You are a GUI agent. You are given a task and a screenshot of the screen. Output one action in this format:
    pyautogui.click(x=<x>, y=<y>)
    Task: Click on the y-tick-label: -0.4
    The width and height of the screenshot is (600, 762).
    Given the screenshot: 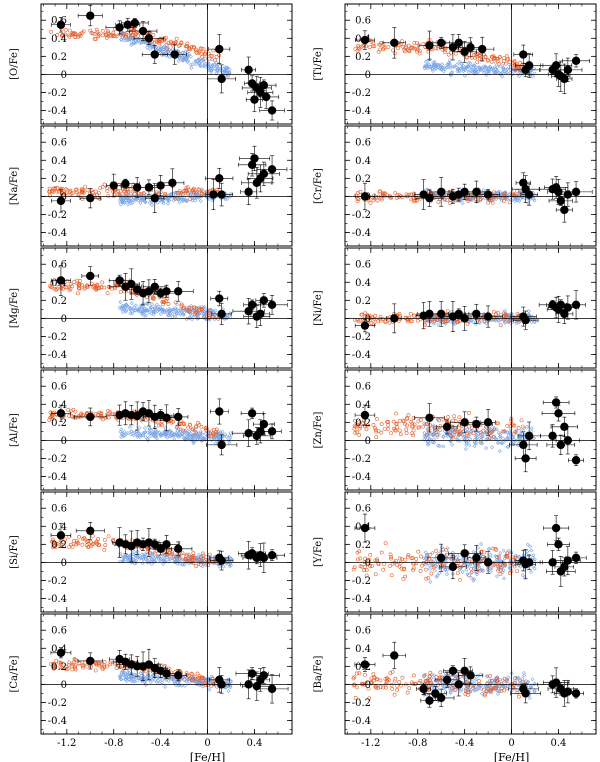 What is the action you would take?
    pyautogui.click(x=361, y=477)
    